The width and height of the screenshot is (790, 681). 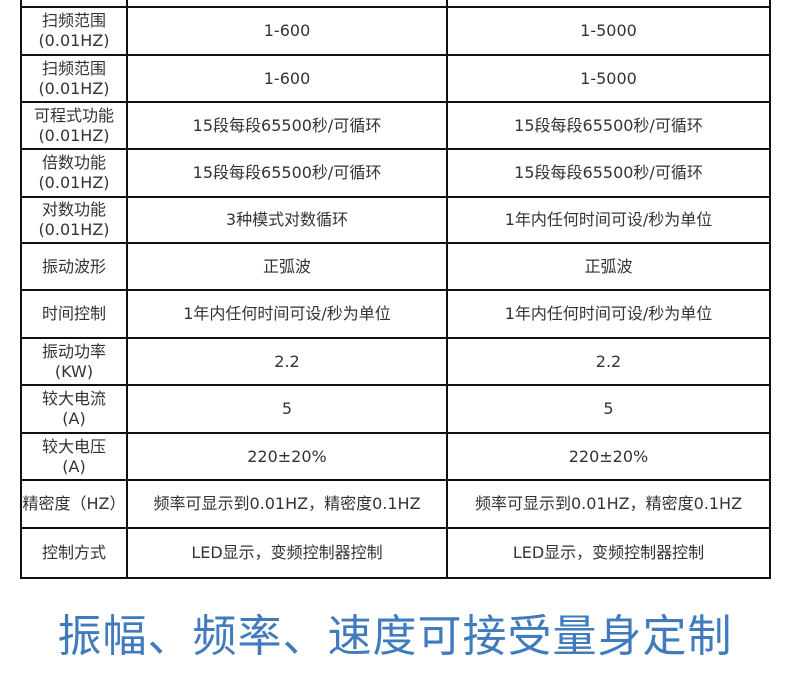 I want to click on value-model-b: 220±20%, so click(x=608, y=456).